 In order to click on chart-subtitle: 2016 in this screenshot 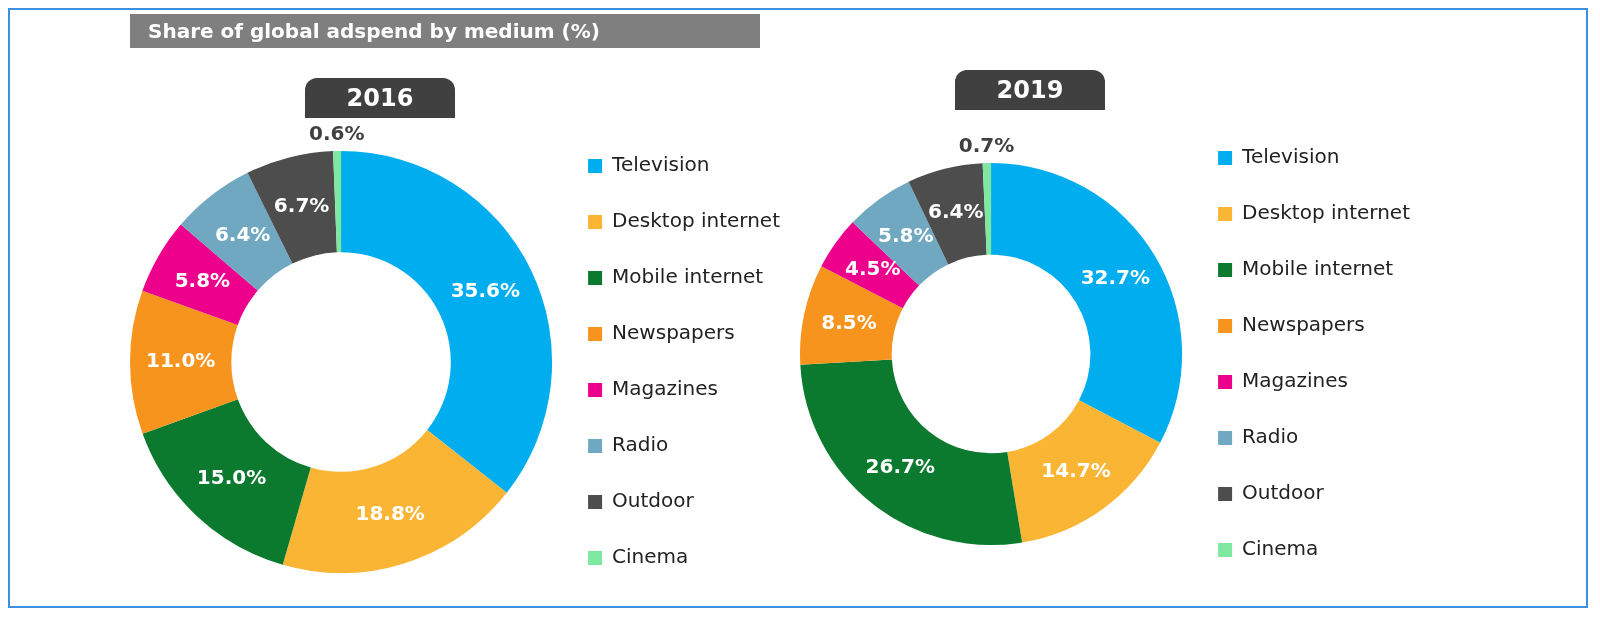, I will do `click(380, 98)`.